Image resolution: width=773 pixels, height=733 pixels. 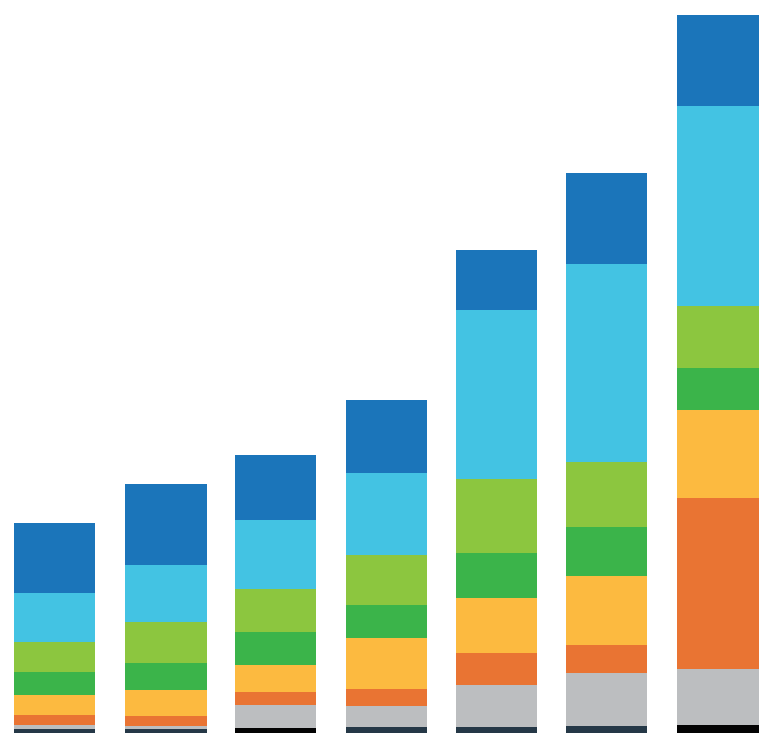 What do you see at coordinates (275, 698) in the screenshot?
I see `bar-3-segment-orange` at bounding box center [275, 698].